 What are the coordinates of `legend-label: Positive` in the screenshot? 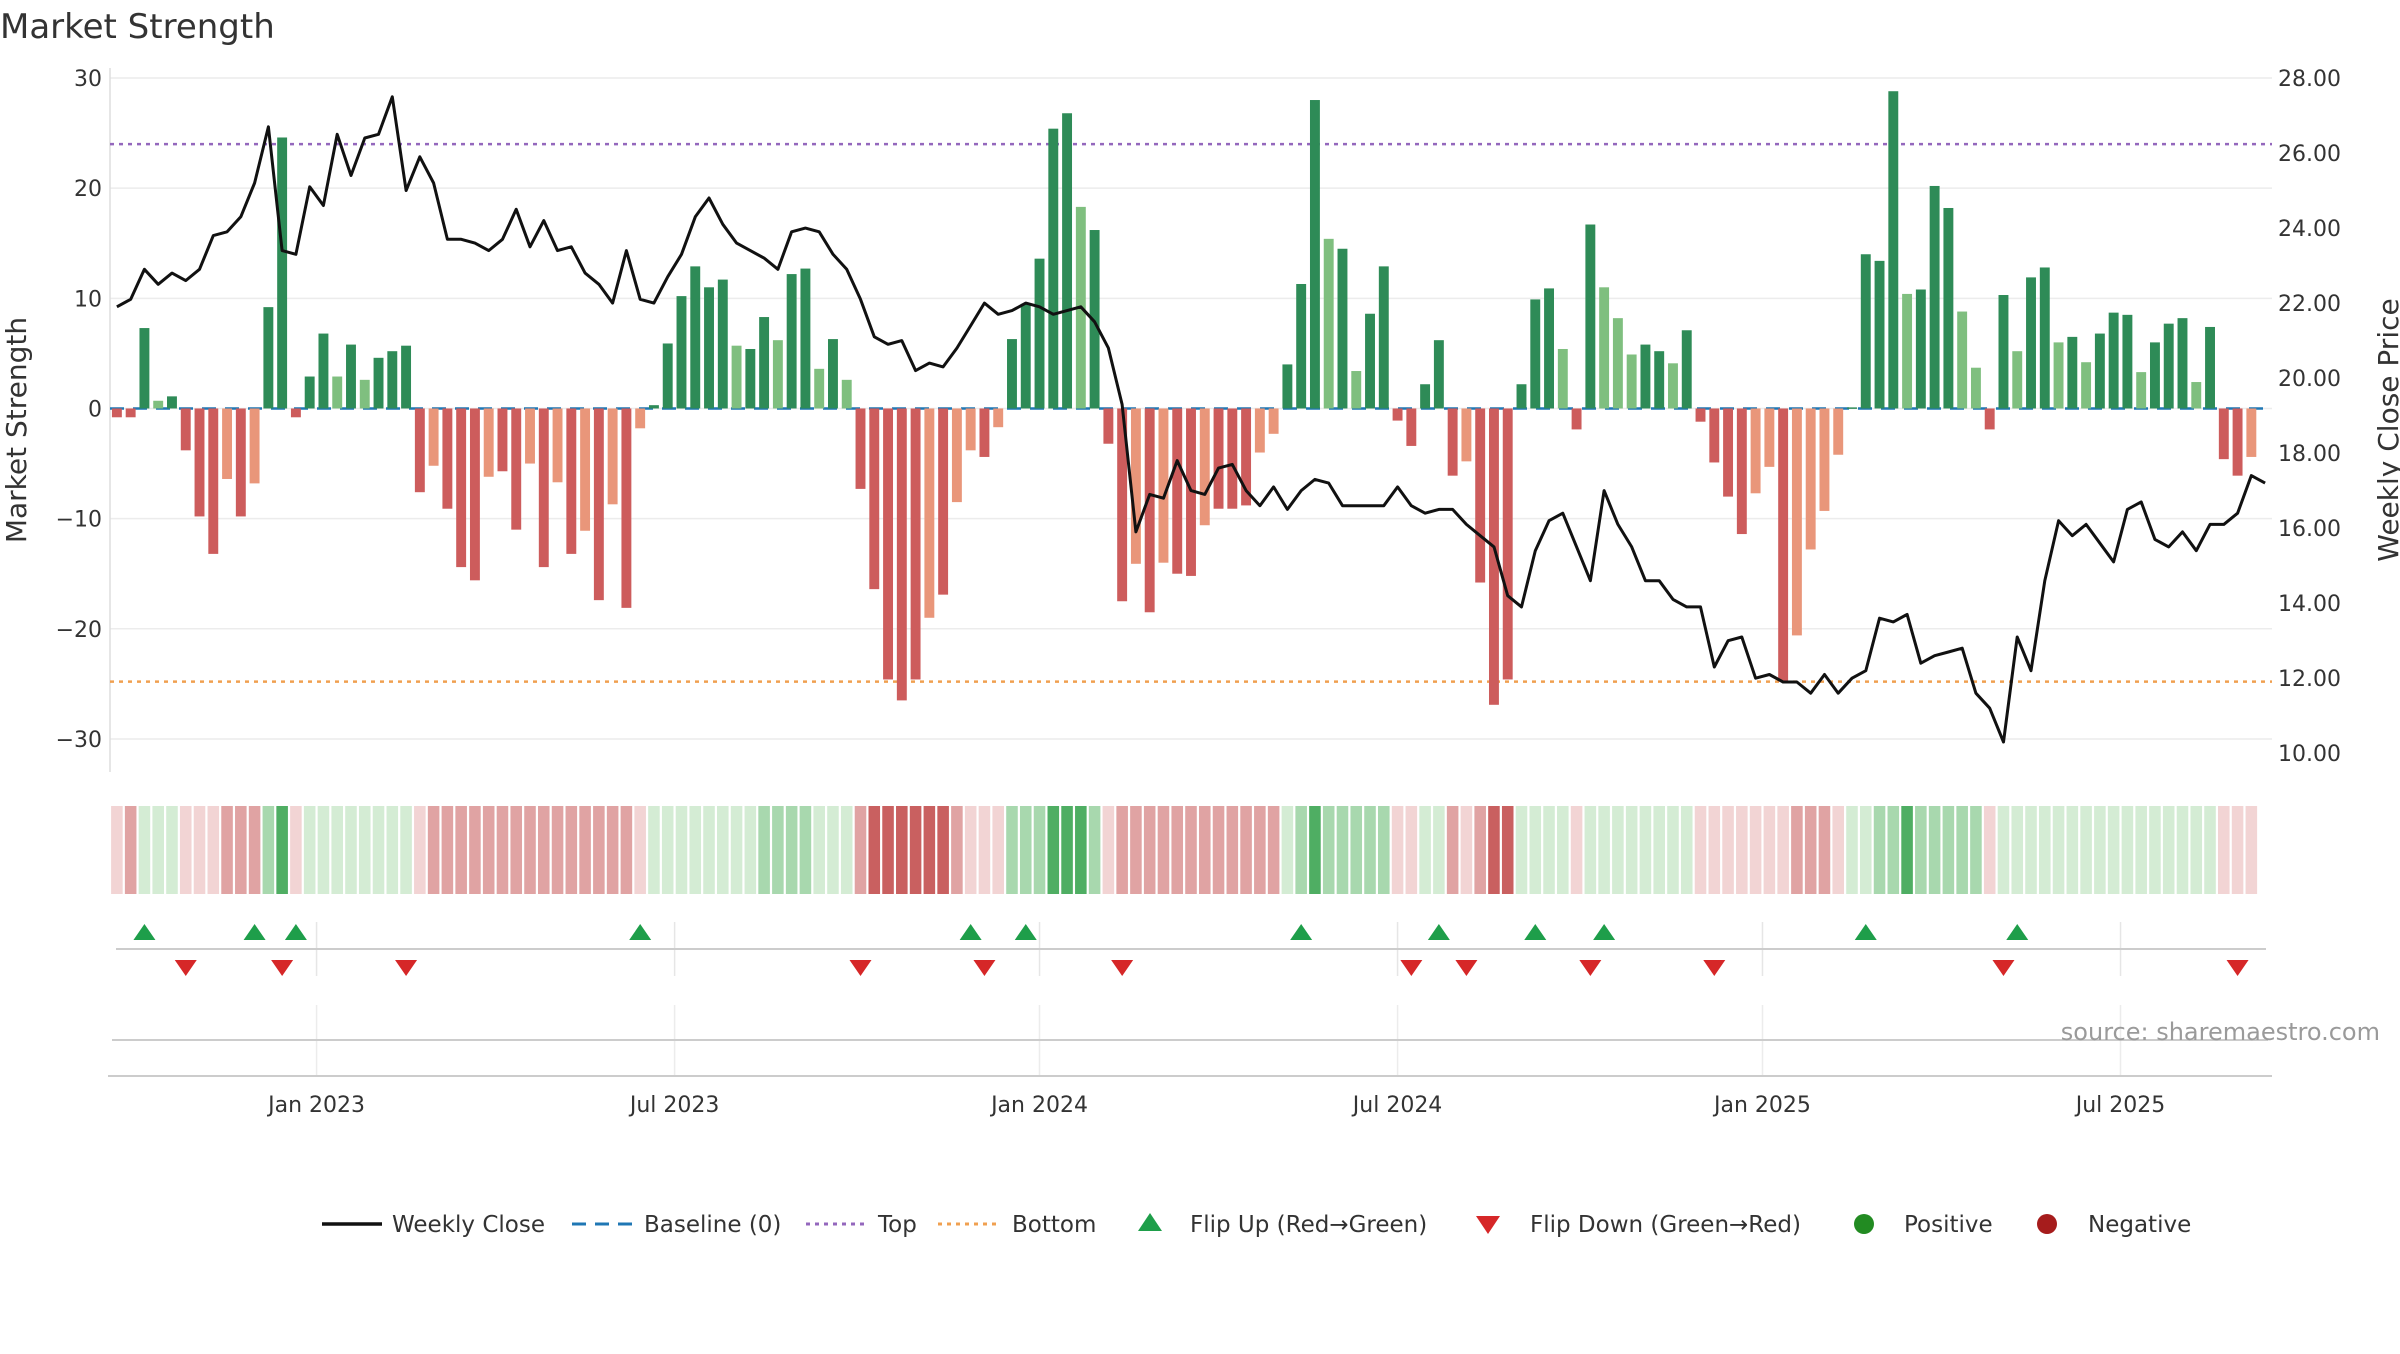 It's located at (1948, 1225).